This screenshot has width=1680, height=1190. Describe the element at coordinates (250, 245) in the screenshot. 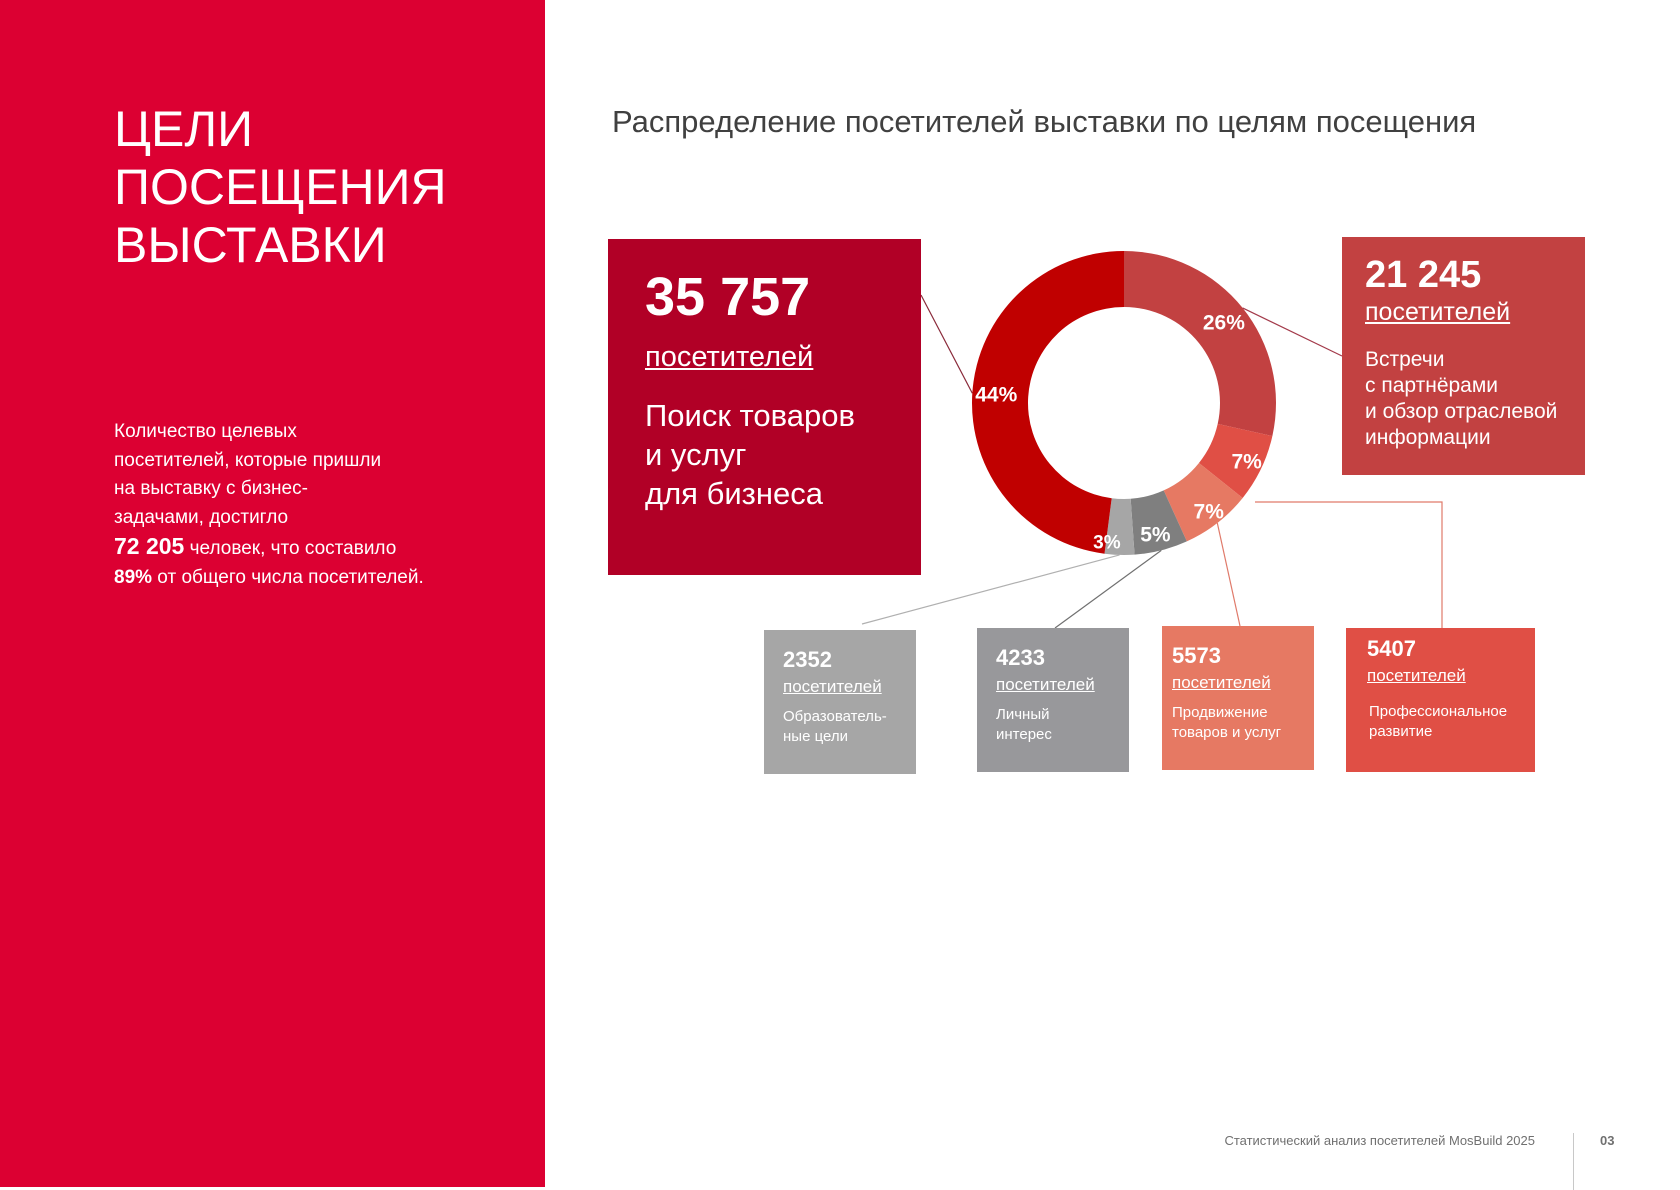

I see `page-title-line: ВЫСТАВКИ` at that location.